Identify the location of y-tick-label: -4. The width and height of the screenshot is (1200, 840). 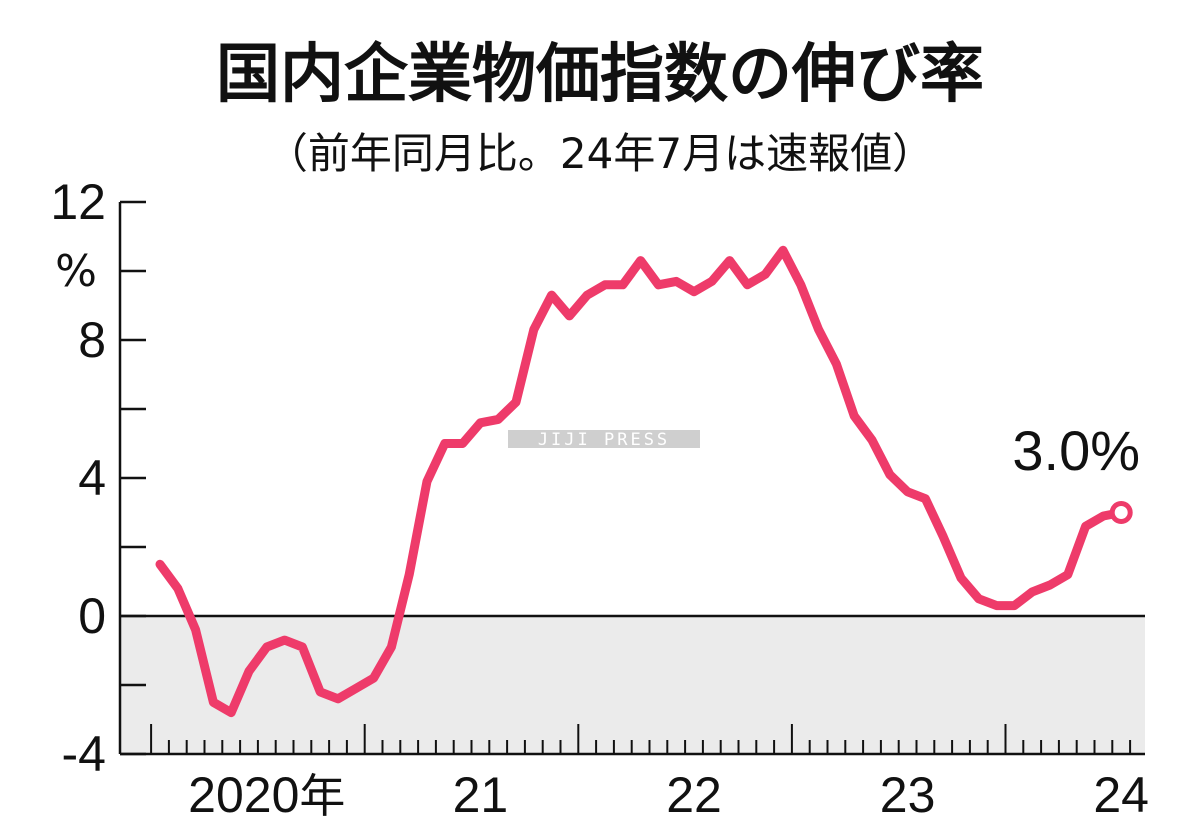
(84, 754).